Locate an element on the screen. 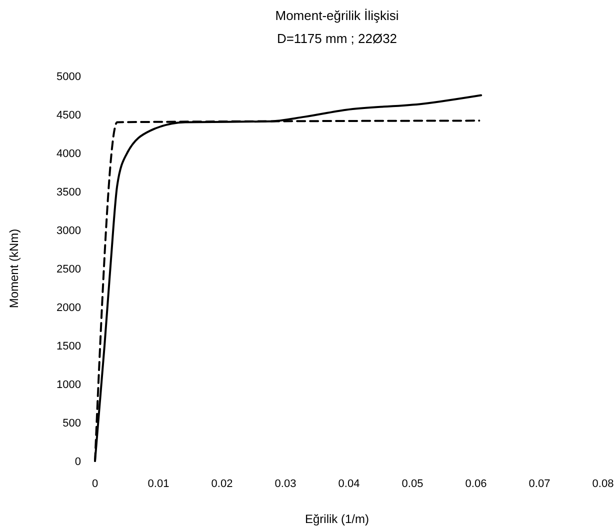 The height and width of the screenshot is (531, 614). y-tick-label: 3000 is located at coordinates (68, 230).